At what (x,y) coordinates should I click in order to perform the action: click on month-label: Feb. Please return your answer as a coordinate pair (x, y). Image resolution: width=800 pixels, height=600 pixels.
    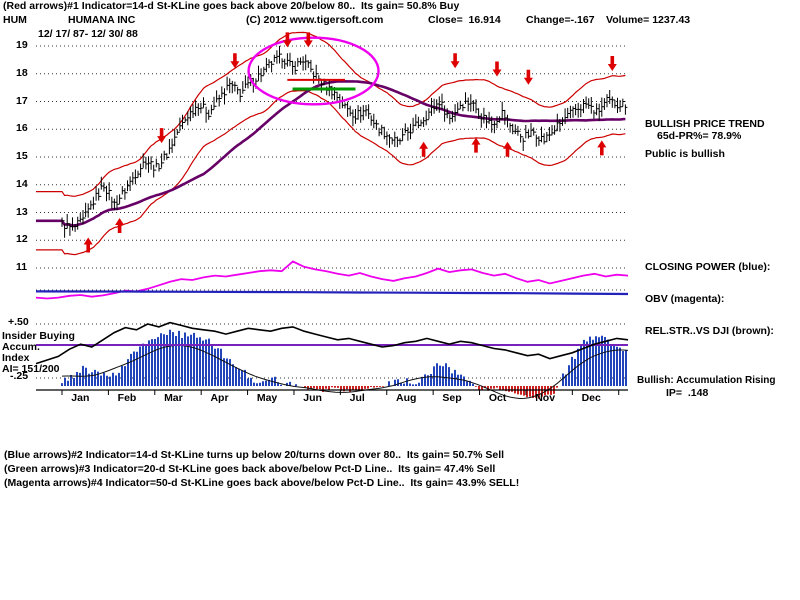
    Looking at the image, I should click on (127, 398).